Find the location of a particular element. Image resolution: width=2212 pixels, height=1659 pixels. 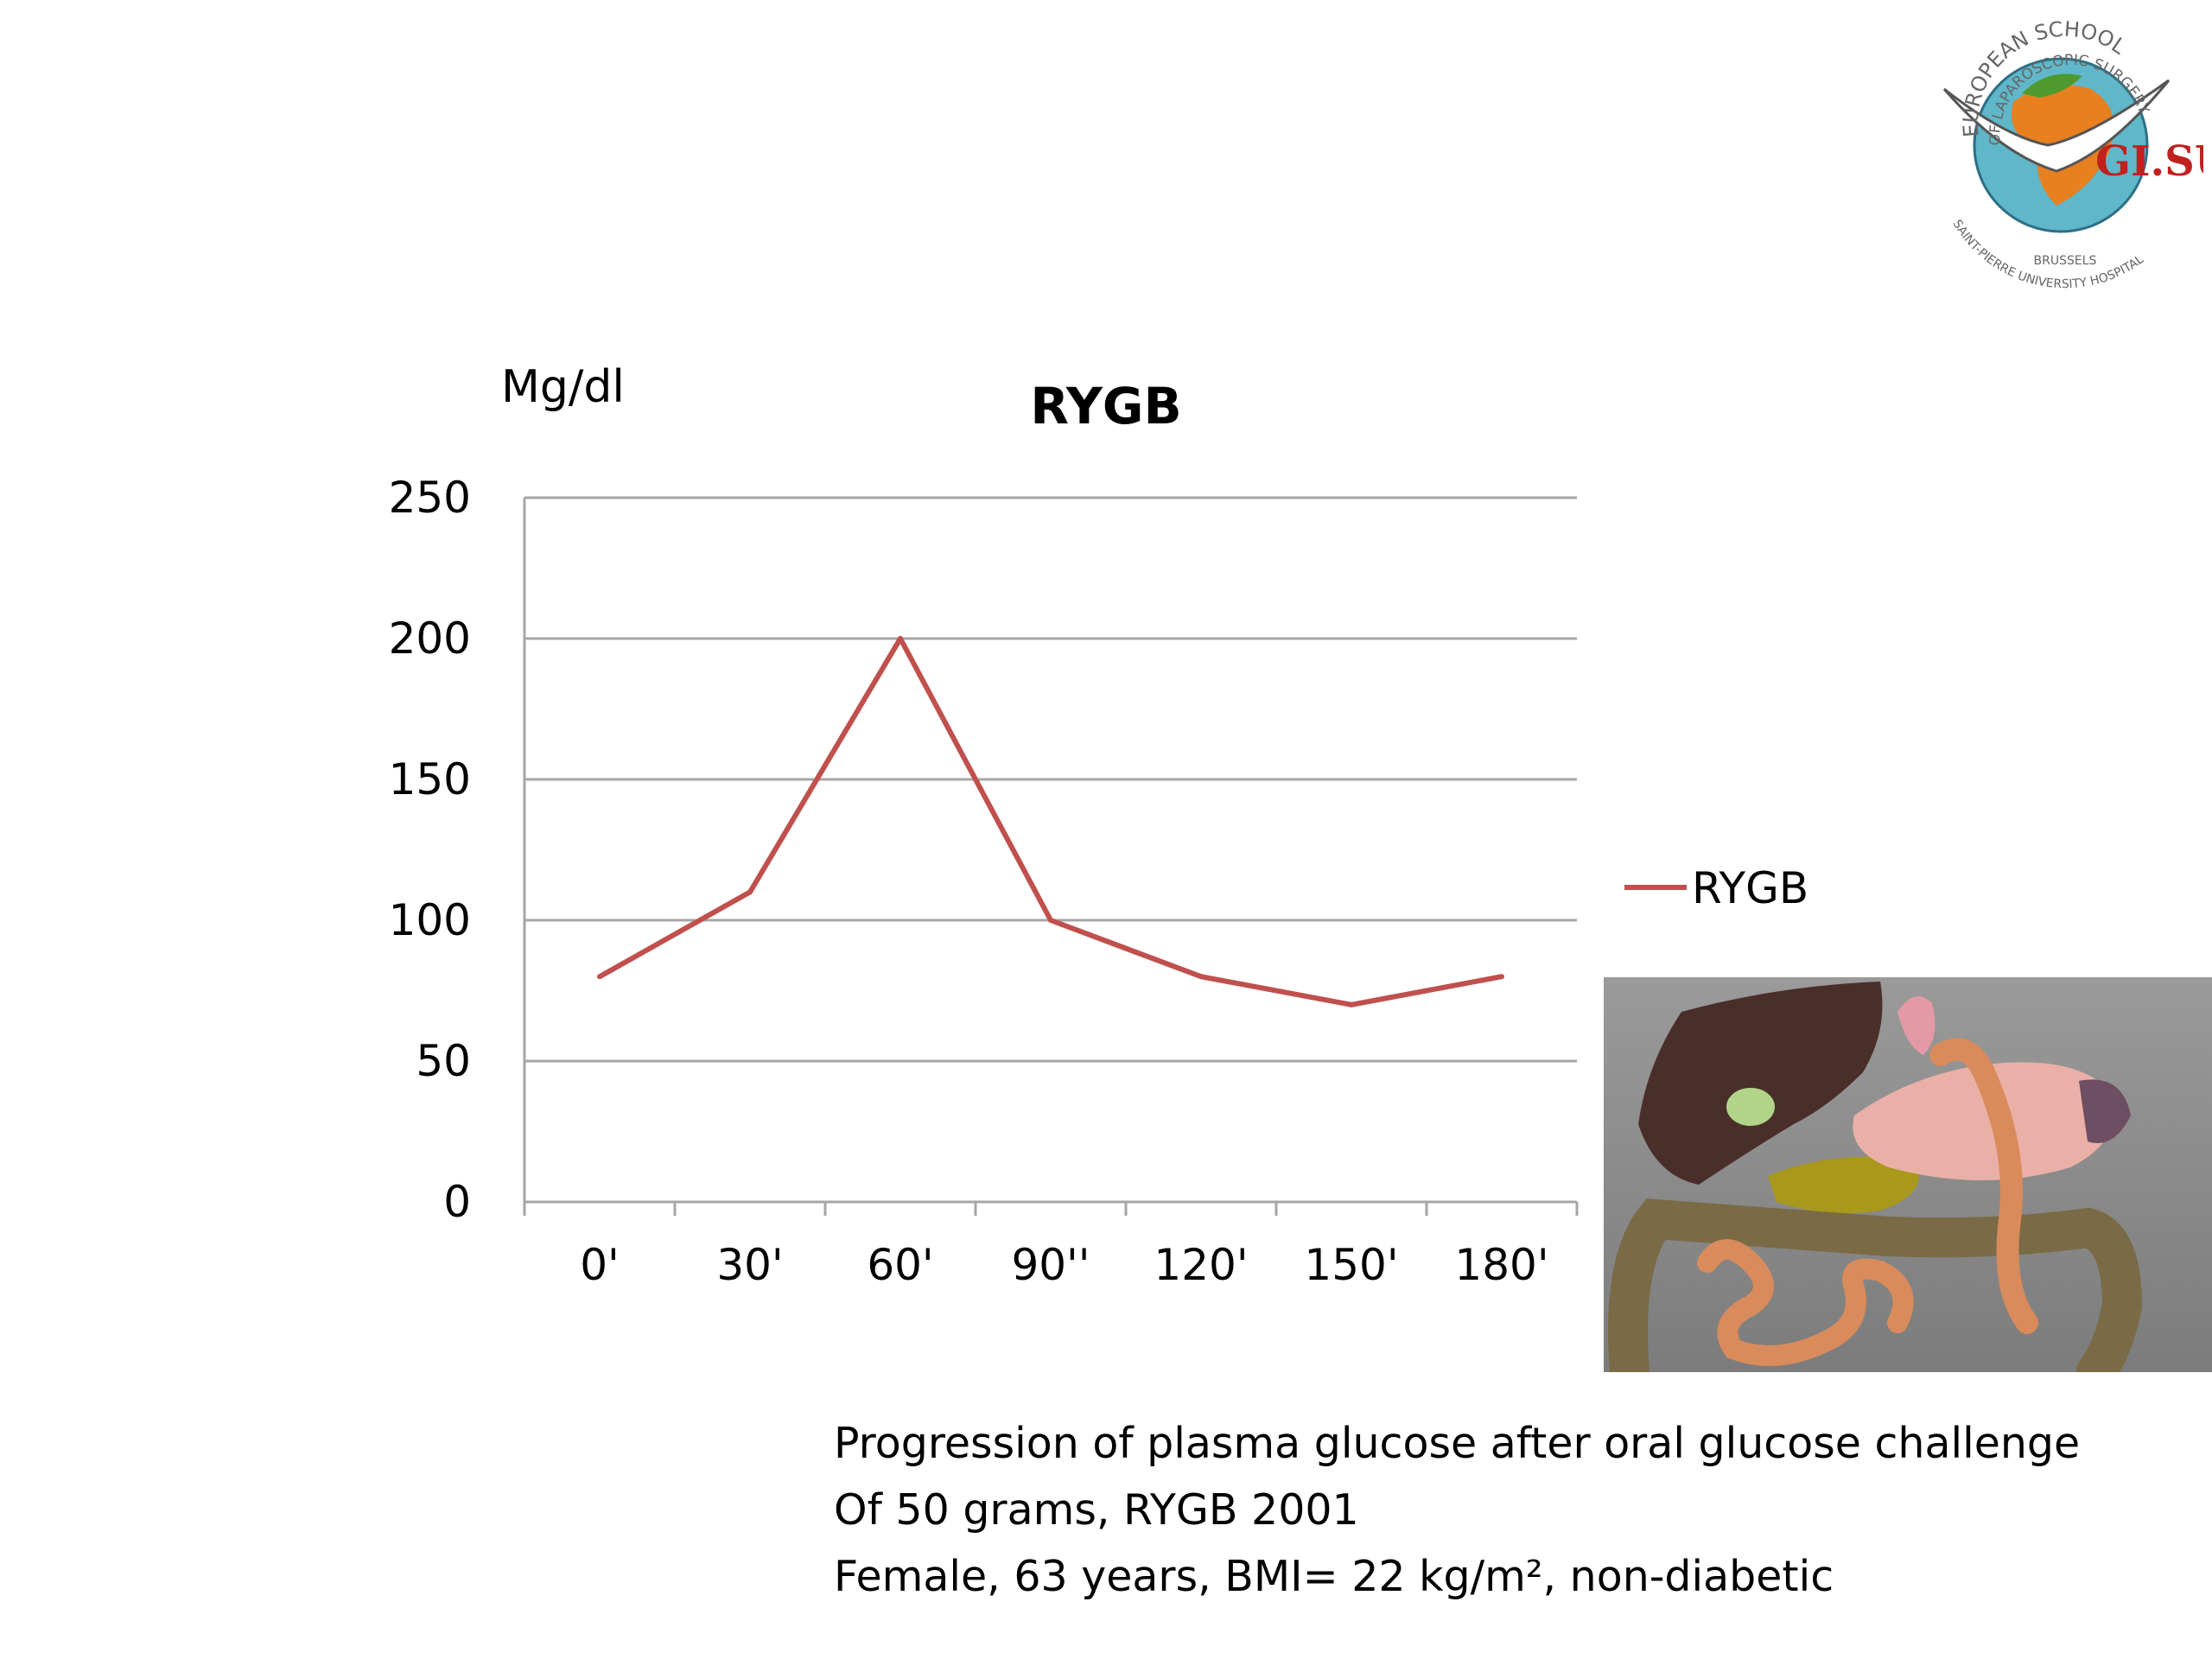

series-lines is located at coordinates (1050, 821).